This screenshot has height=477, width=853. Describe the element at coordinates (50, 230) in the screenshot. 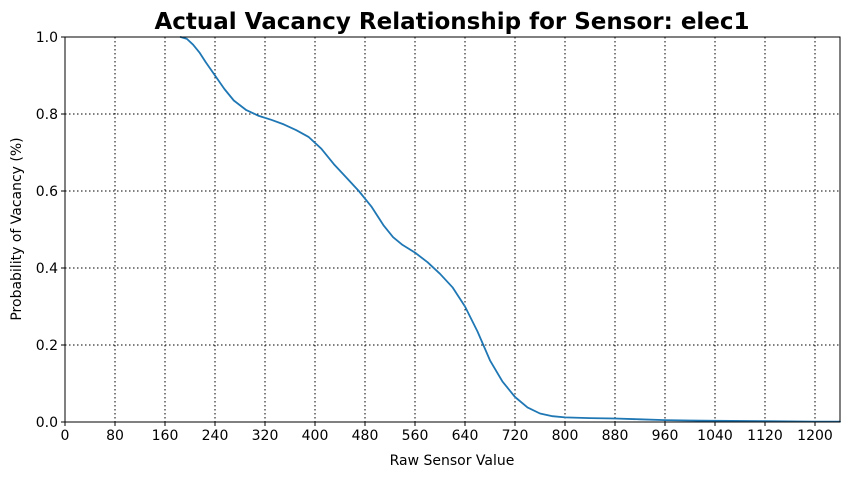

I see `y-axis: 0.0 0.2 0.4 0.6 0.8 1.0` at that location.